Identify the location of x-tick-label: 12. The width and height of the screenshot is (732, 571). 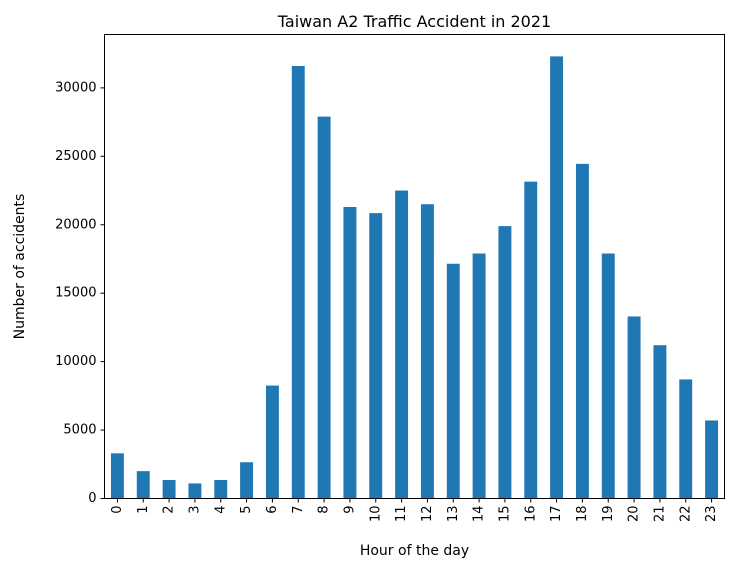
(427, 514).